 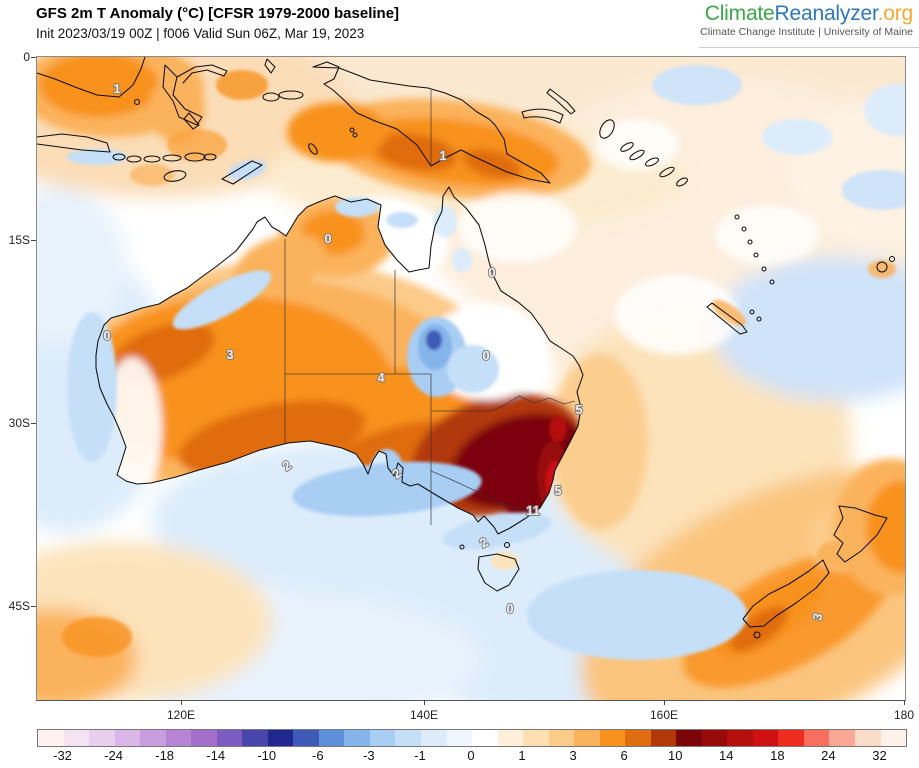 I want to click on contour-label: 4, so click(x=381, y=377).